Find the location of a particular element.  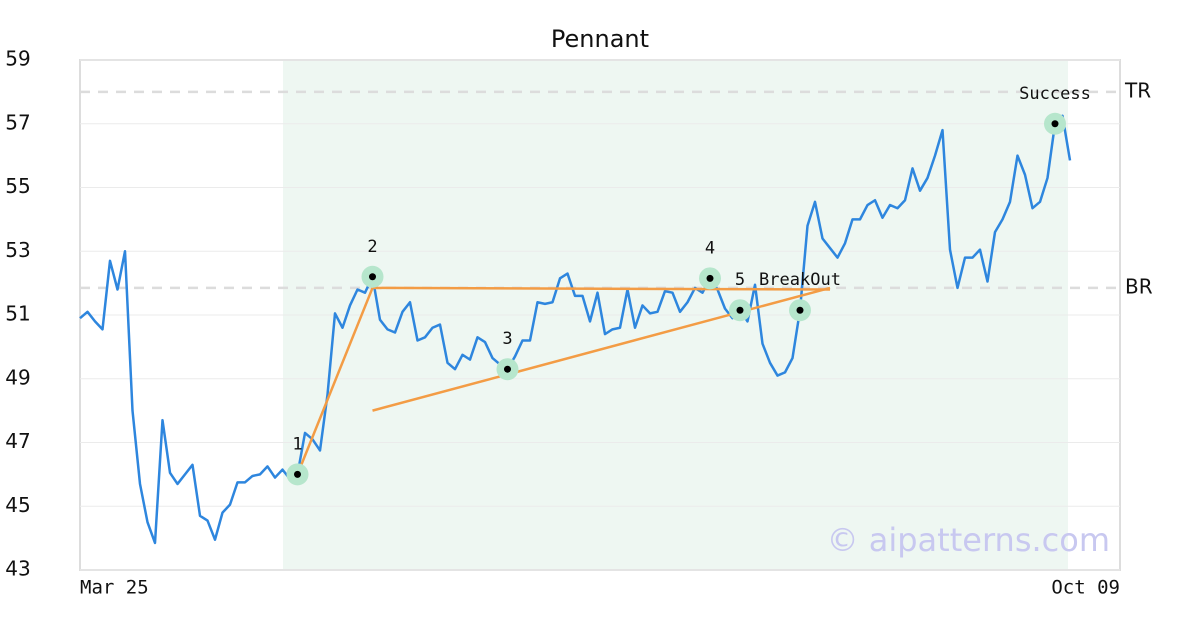

pattern-point-label: 5 is located at coordinates (740, 280).